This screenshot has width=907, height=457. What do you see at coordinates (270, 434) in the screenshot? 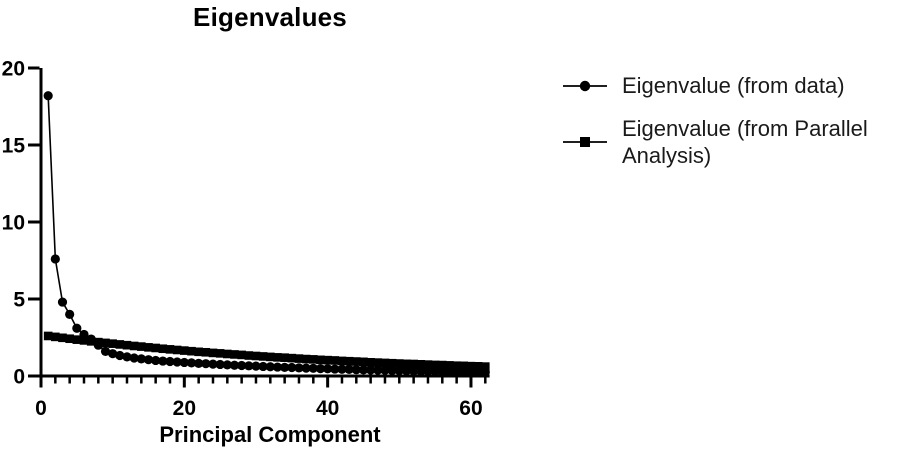
I see `x-axis-label: Principal Component` at bounding box center [270, 434].